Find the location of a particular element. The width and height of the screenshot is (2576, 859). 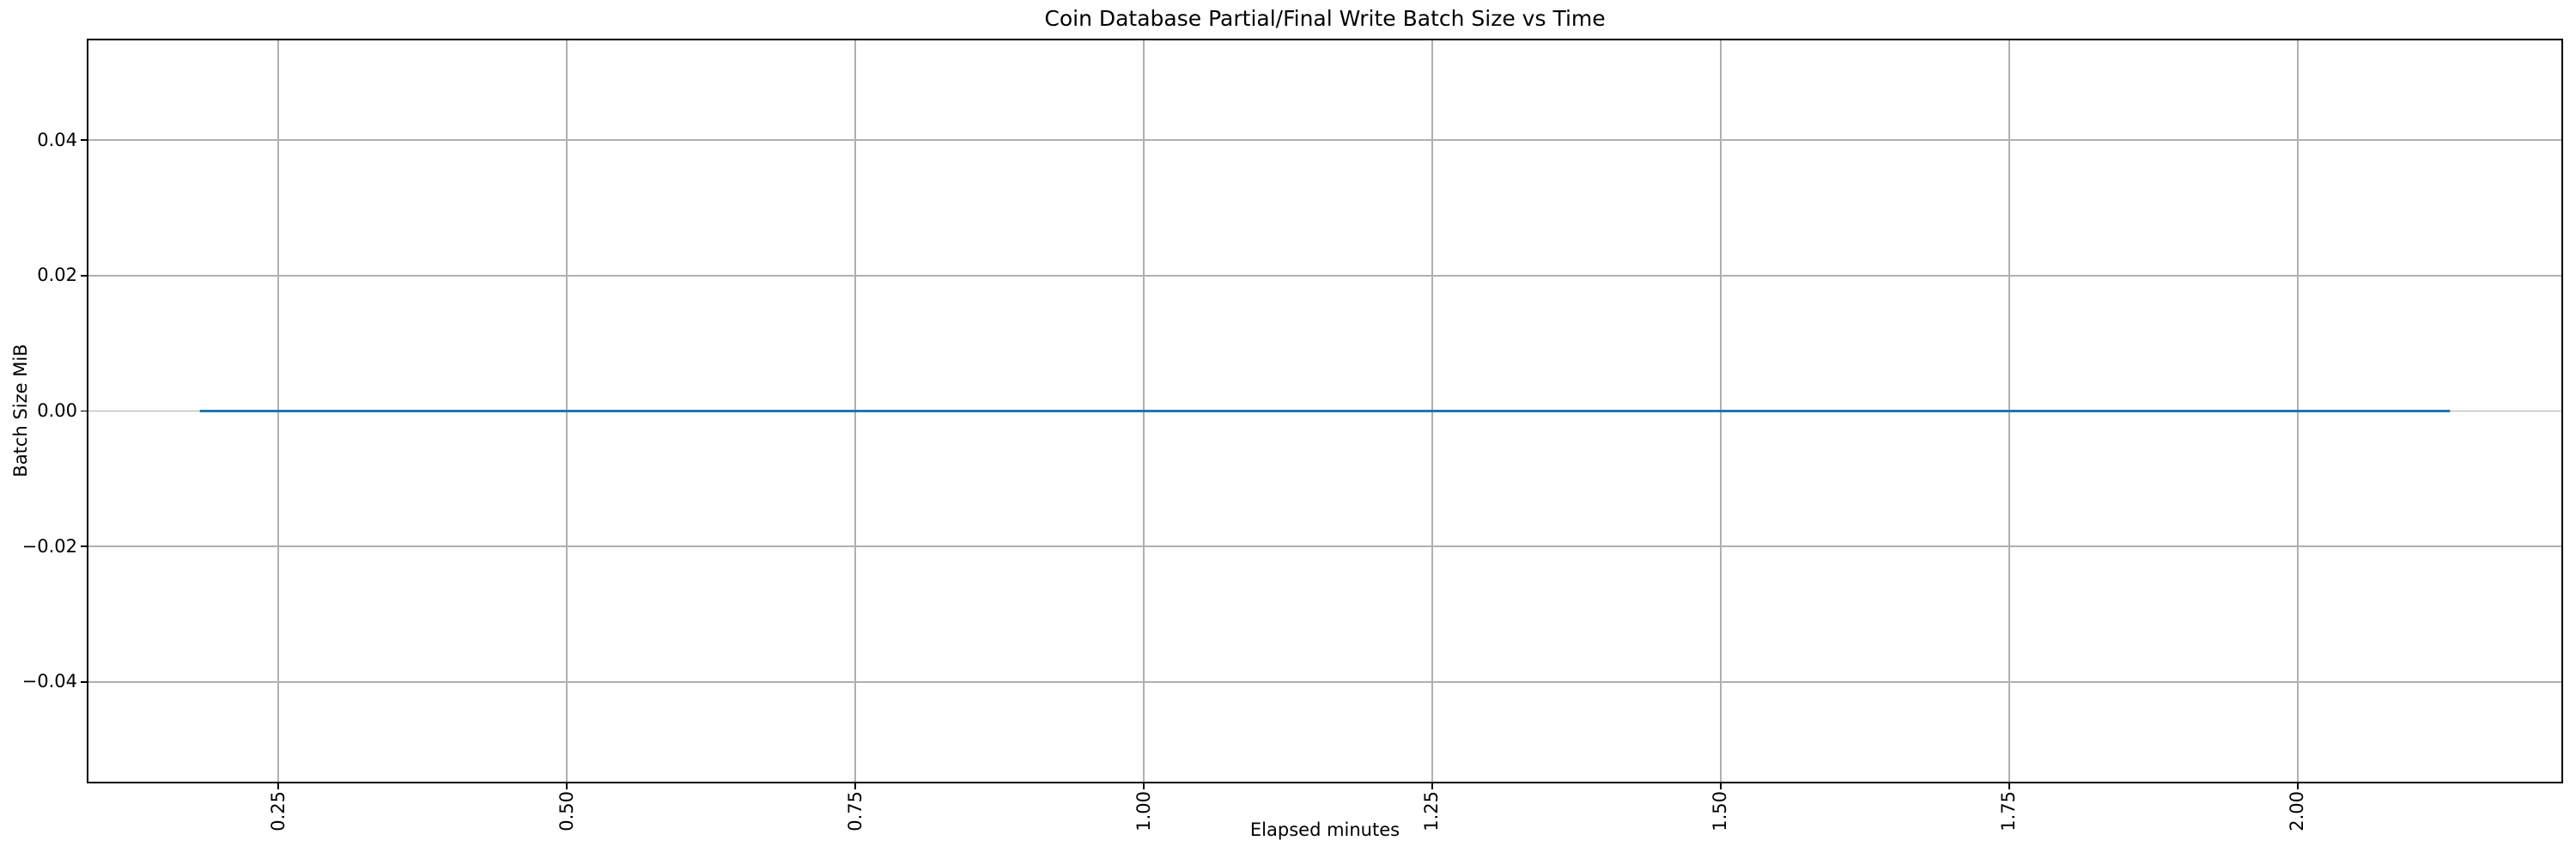

x-tick-label: 1.25 is located at coordinates (1432, 811).